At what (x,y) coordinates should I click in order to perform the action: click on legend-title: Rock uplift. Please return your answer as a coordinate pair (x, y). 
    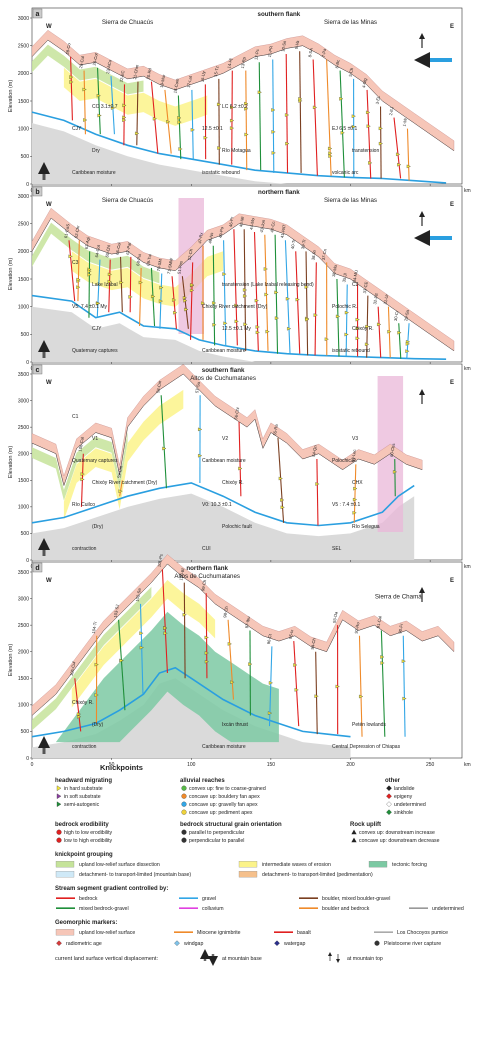
    Looking at the image, I should click on (365, 825).